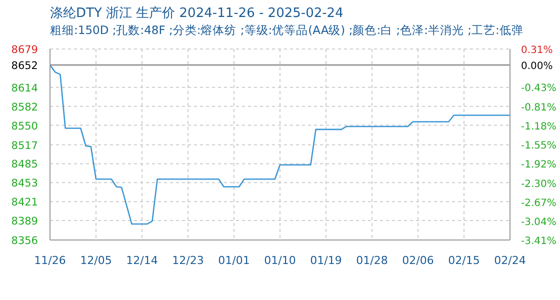 The width and height of the screenshot is (560, 300). Describe the element at coordinates (24, 66) in the screenshot. I see `y-tick-label: 8652` at that location.